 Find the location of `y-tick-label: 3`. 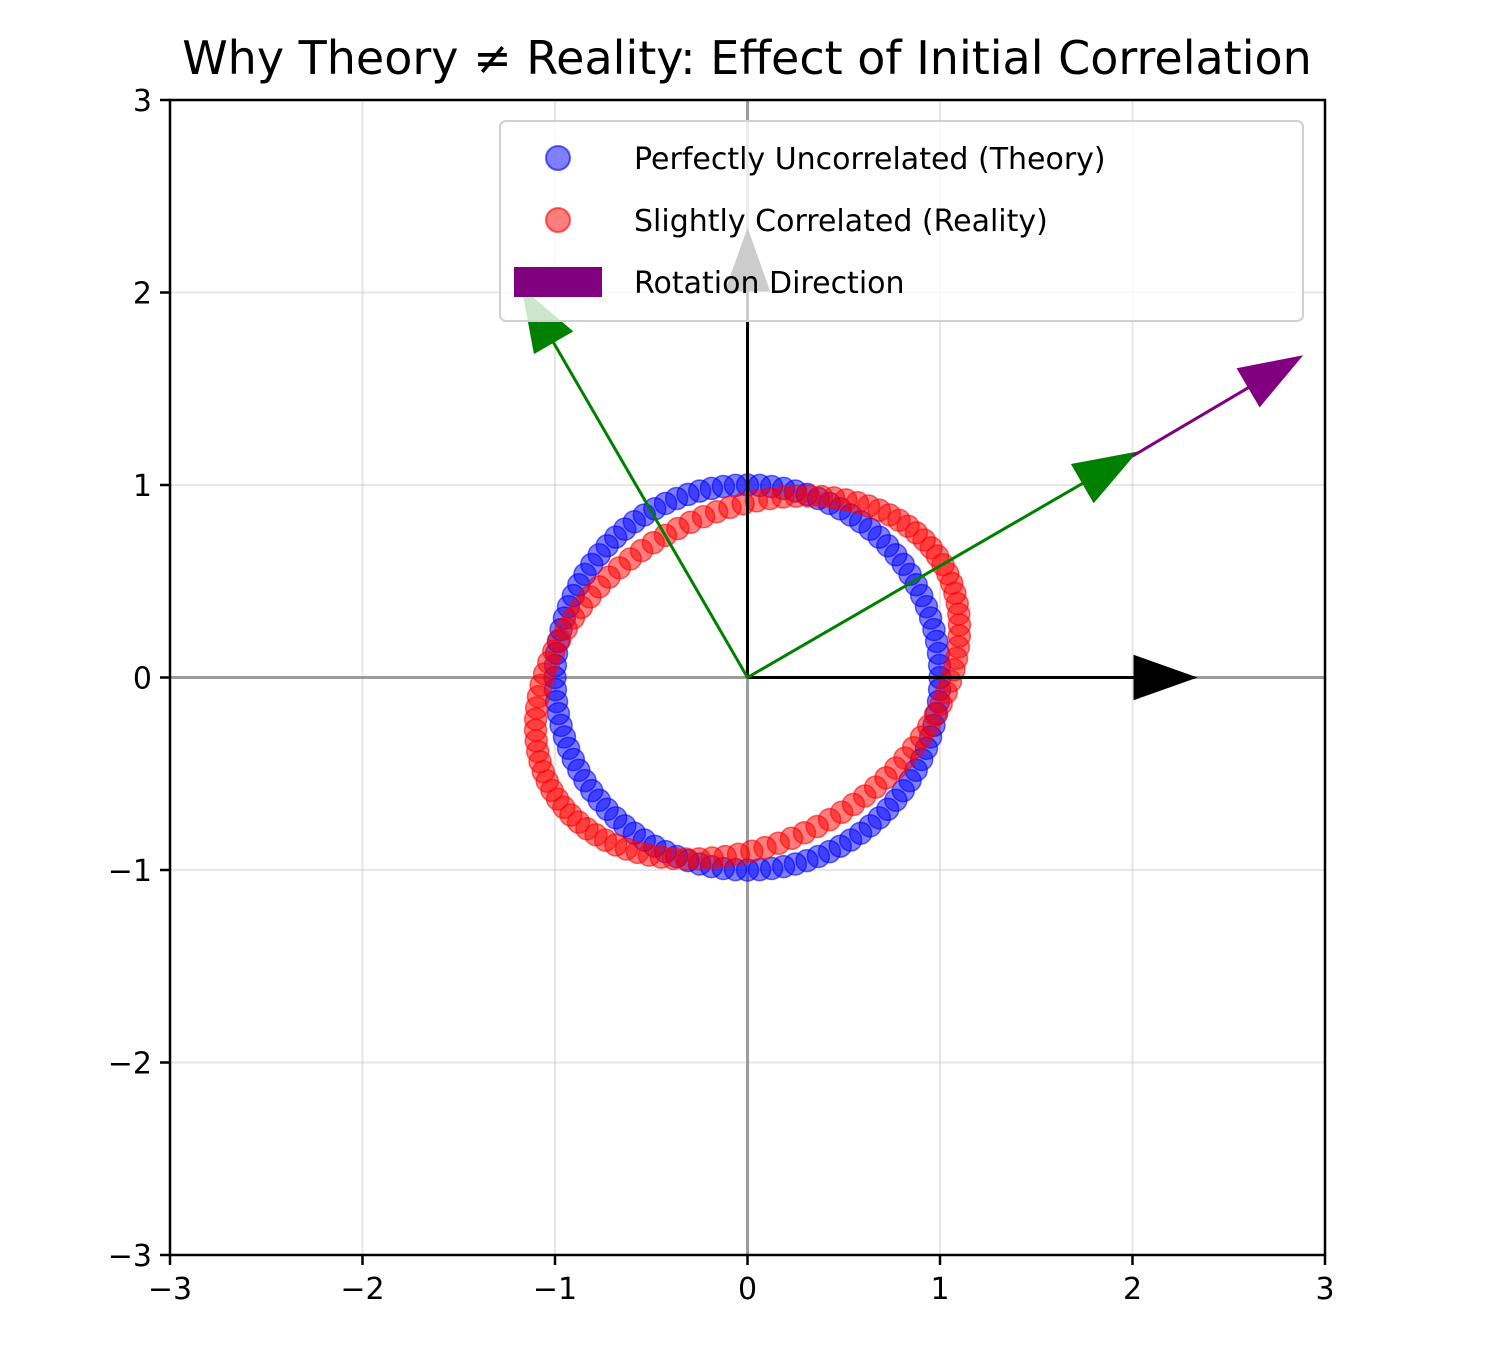

y-tick-label: 3 is located at coordinates (142, 101).